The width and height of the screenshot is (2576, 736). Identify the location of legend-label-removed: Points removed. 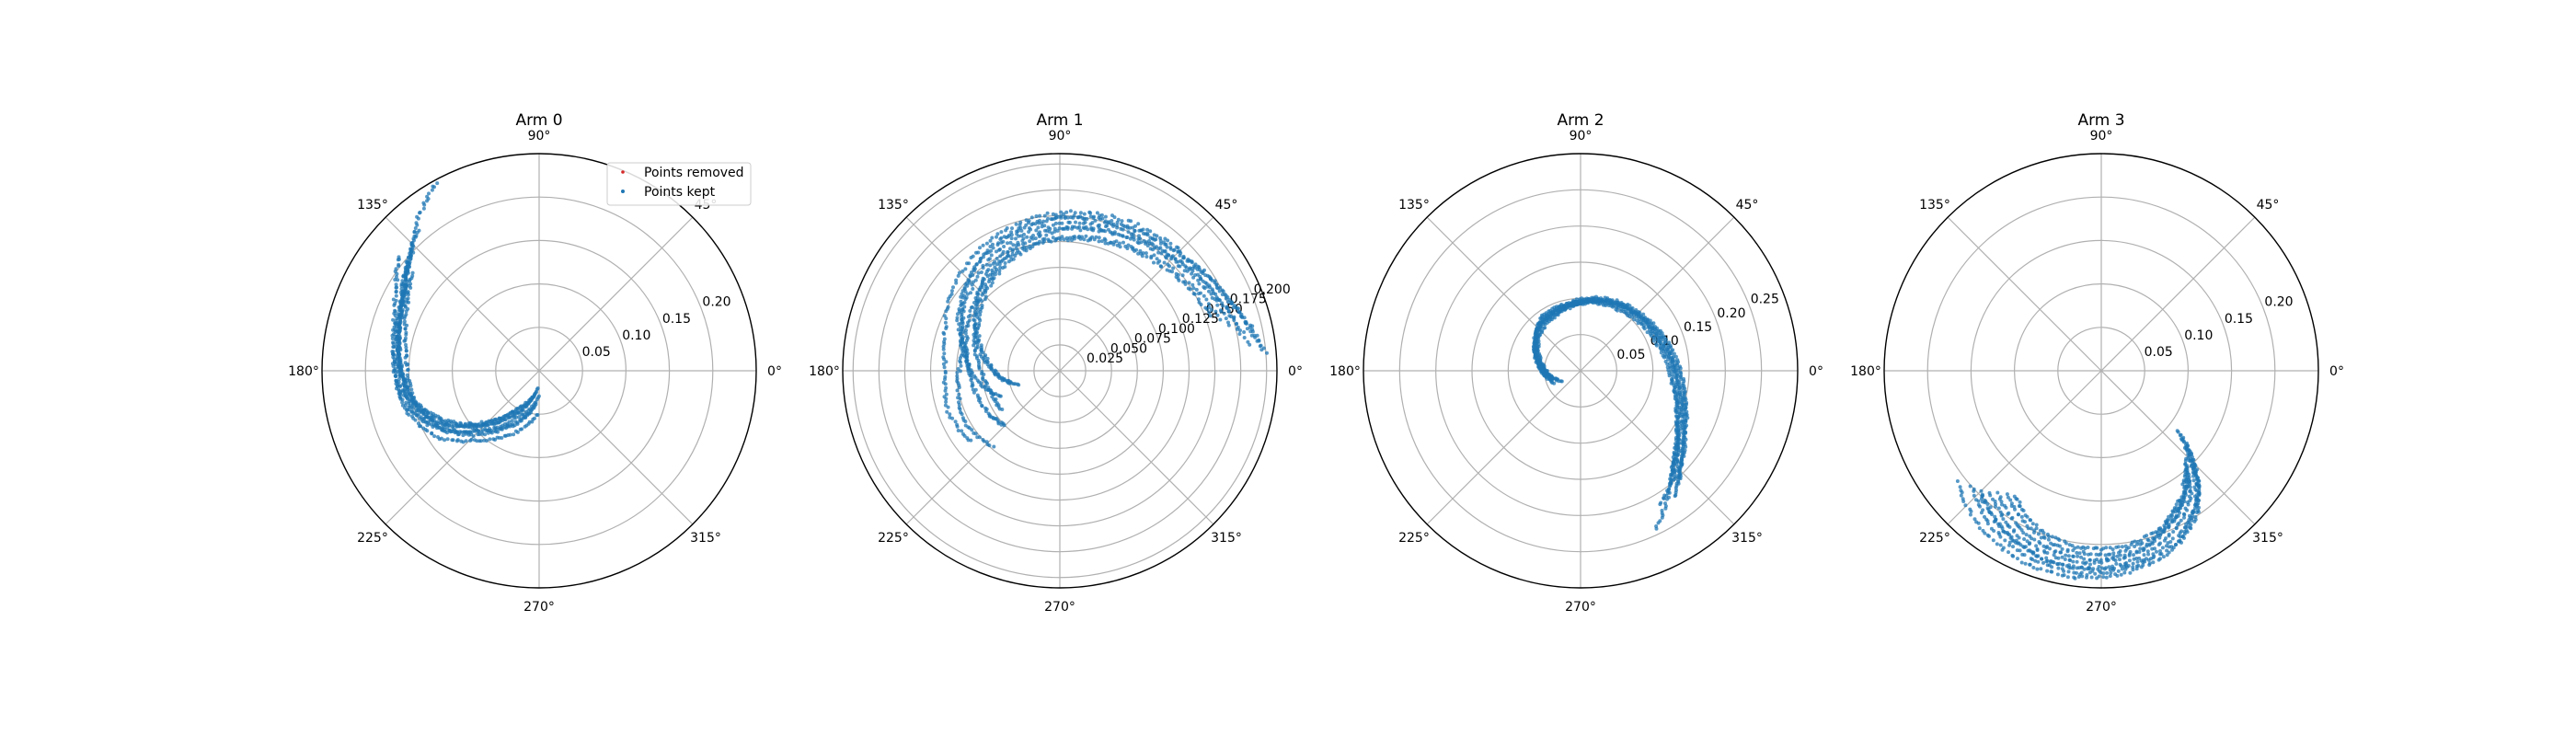
(694, 173).